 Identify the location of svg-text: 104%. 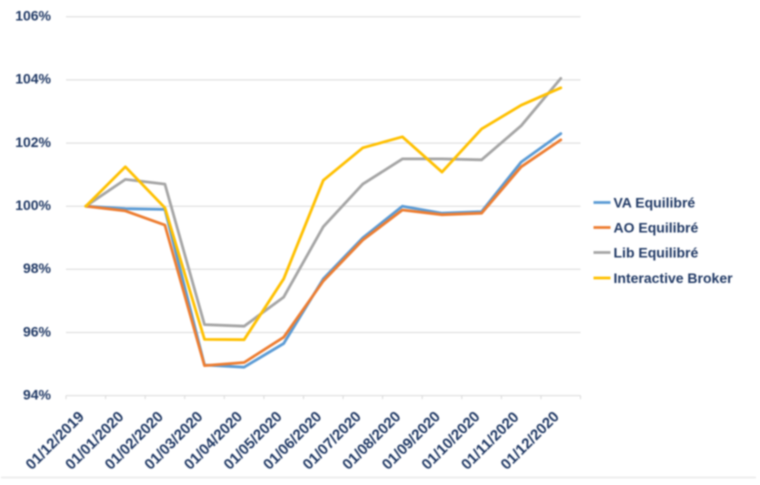
(33, 79).